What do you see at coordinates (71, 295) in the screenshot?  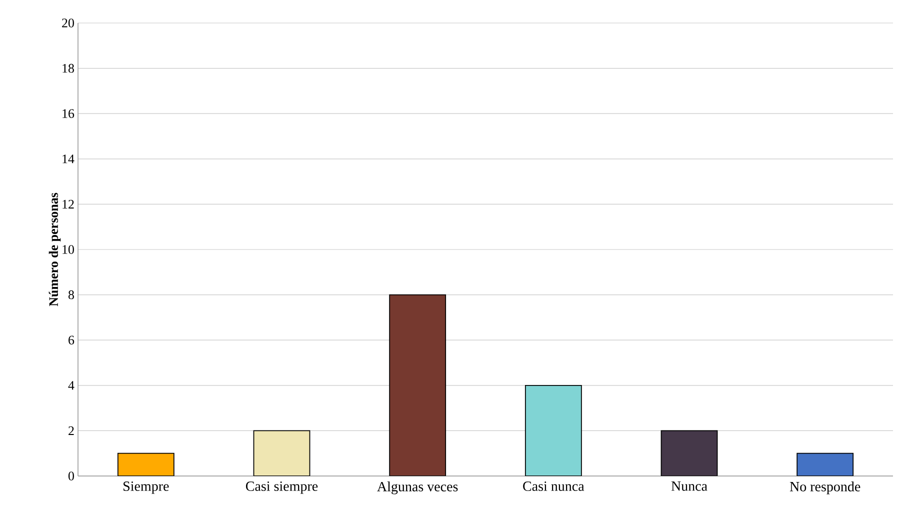 I see `y-tick-label: 8` at bounding box center [71, 295].